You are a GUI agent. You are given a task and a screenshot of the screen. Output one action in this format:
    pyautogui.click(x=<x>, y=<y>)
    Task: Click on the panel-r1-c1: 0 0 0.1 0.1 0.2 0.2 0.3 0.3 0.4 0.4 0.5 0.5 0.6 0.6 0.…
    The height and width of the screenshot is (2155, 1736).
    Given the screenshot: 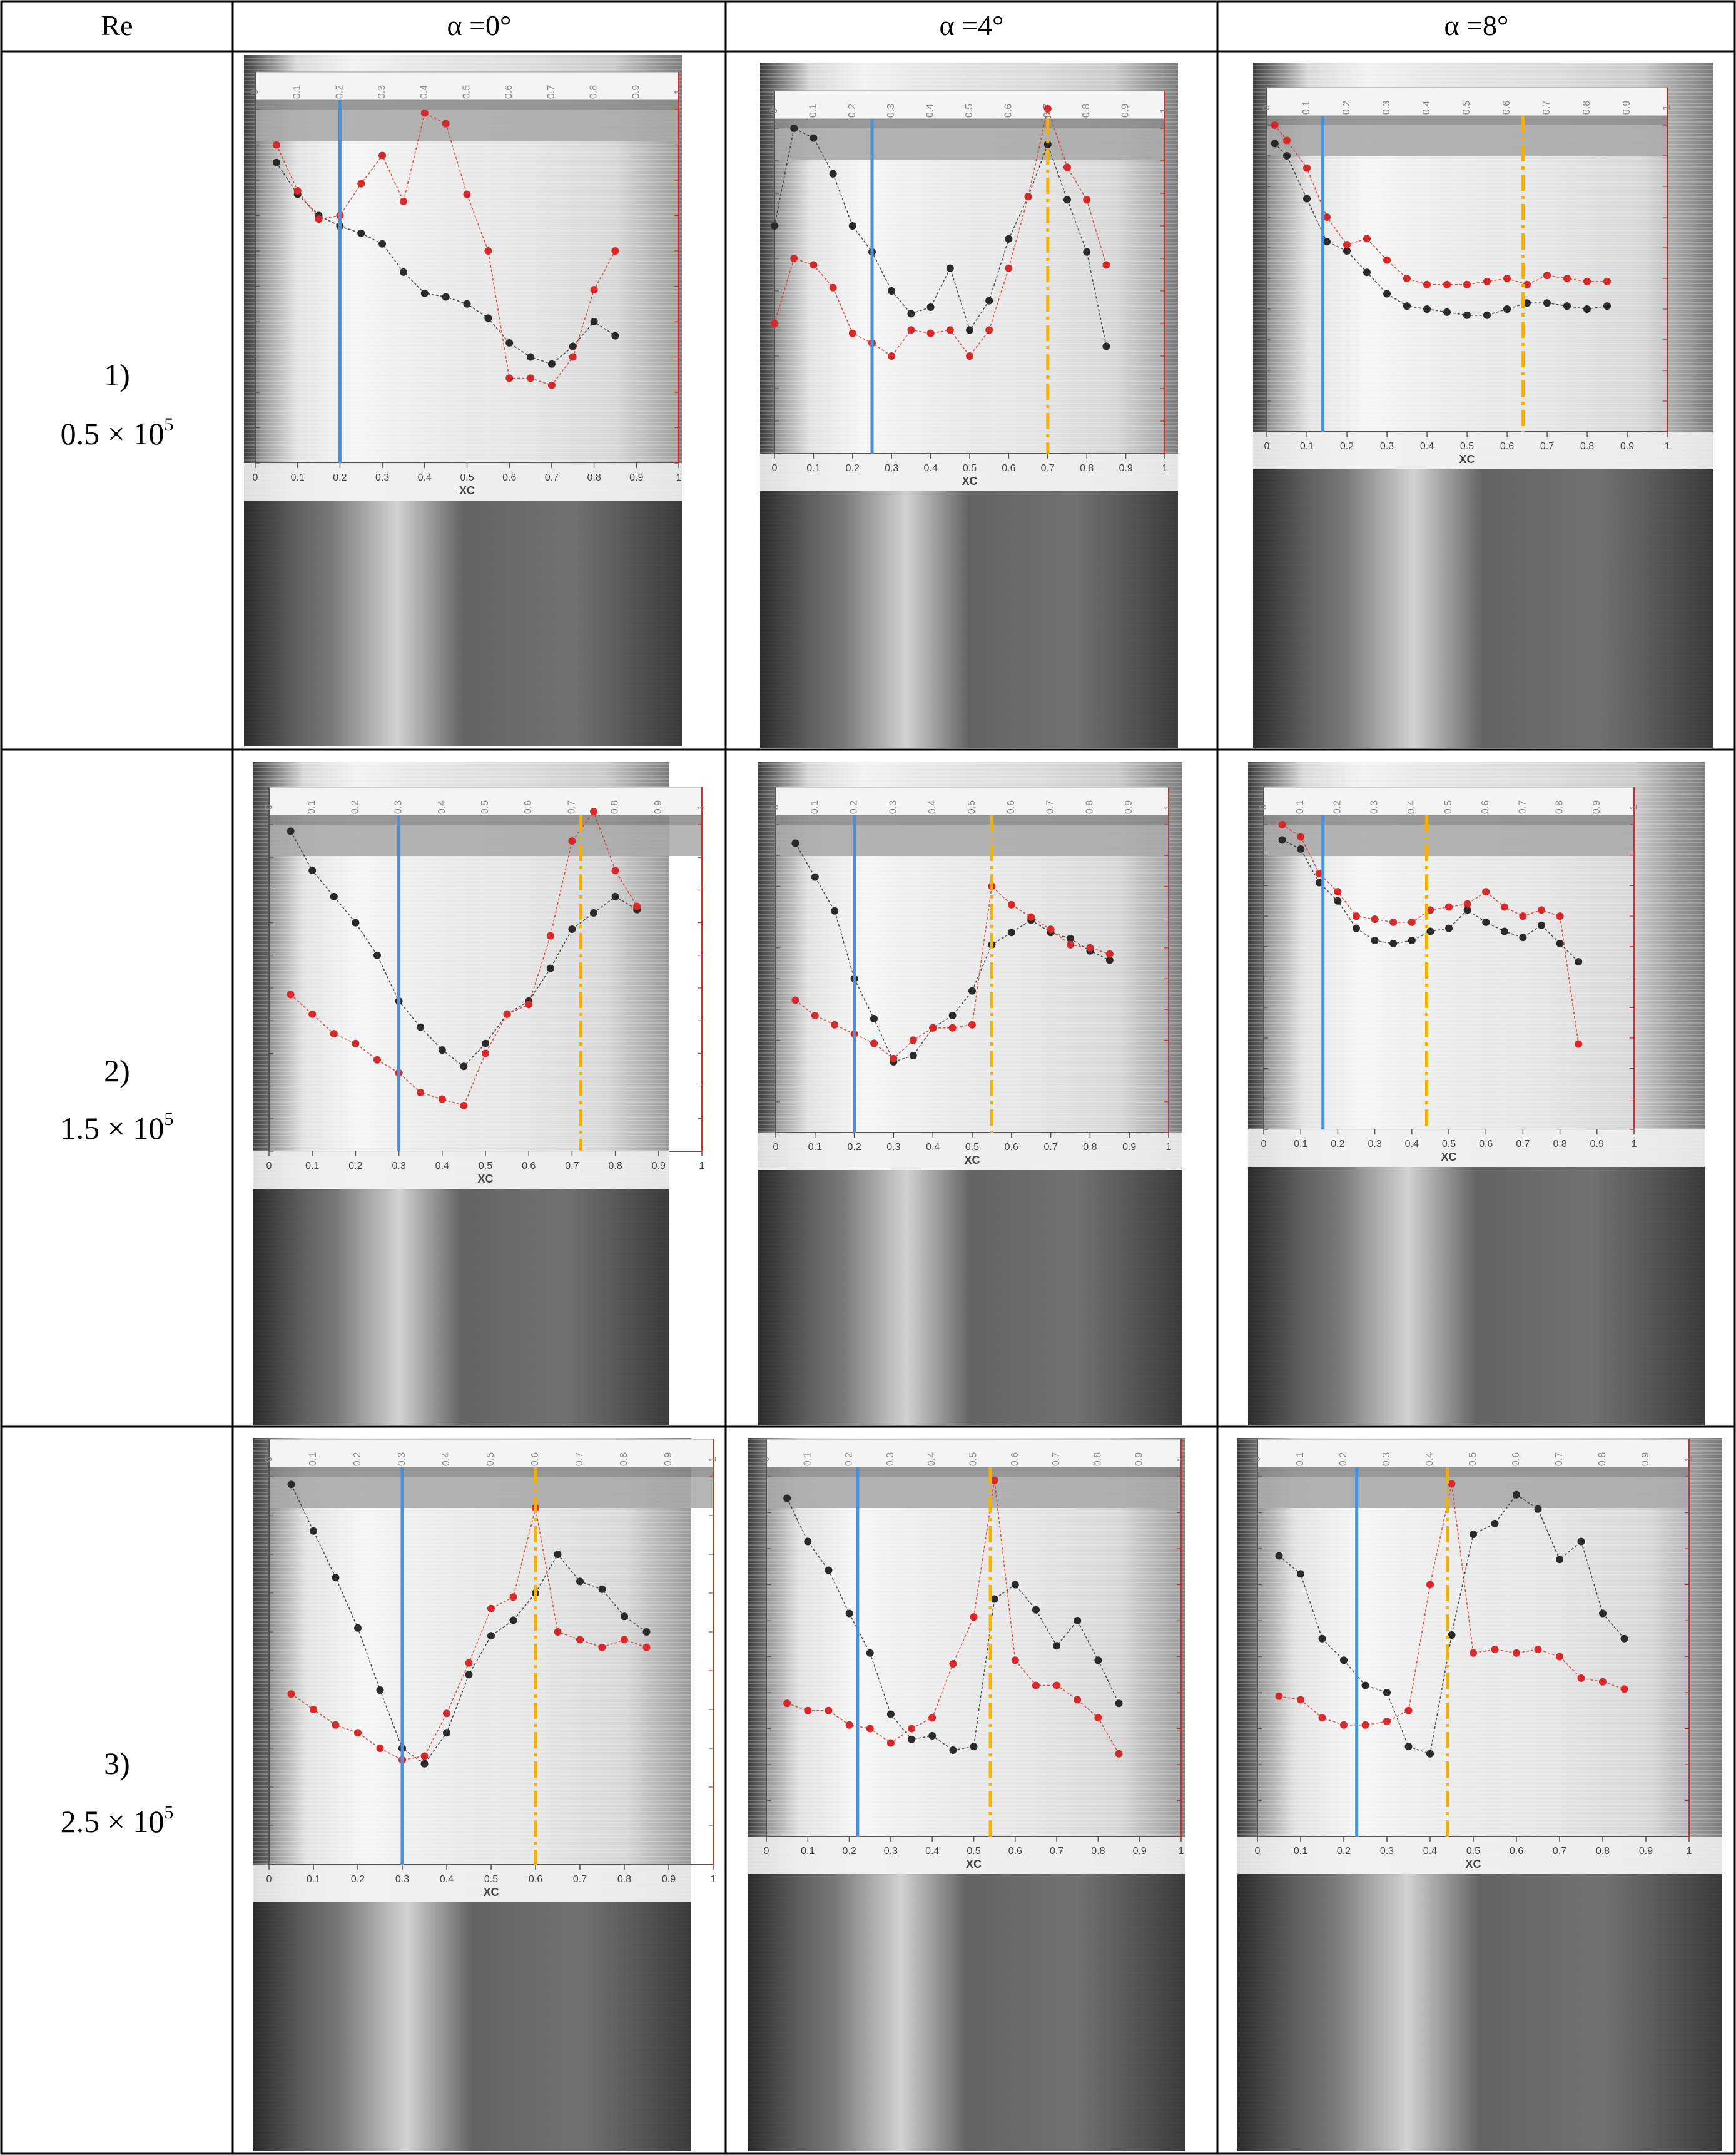 What is the action you would take?
    pyautogui.click(x=464, y=400)
    